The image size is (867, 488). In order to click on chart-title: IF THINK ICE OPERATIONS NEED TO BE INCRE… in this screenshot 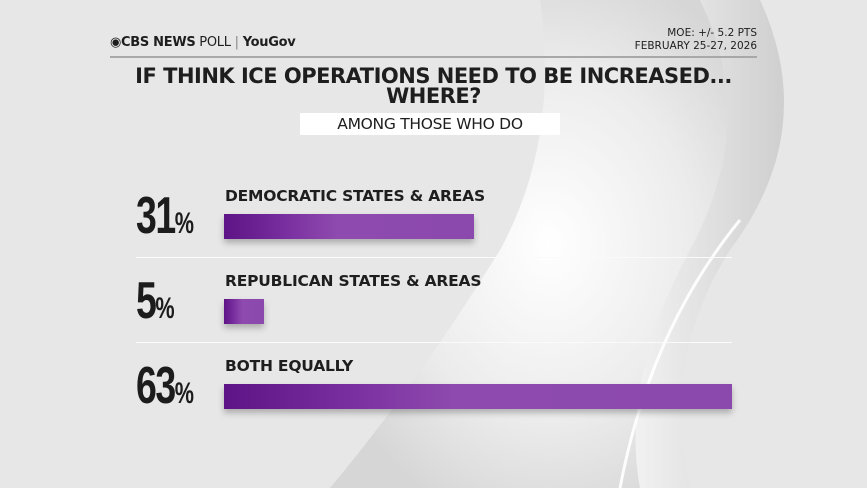, I will do `click(433, 86)`.